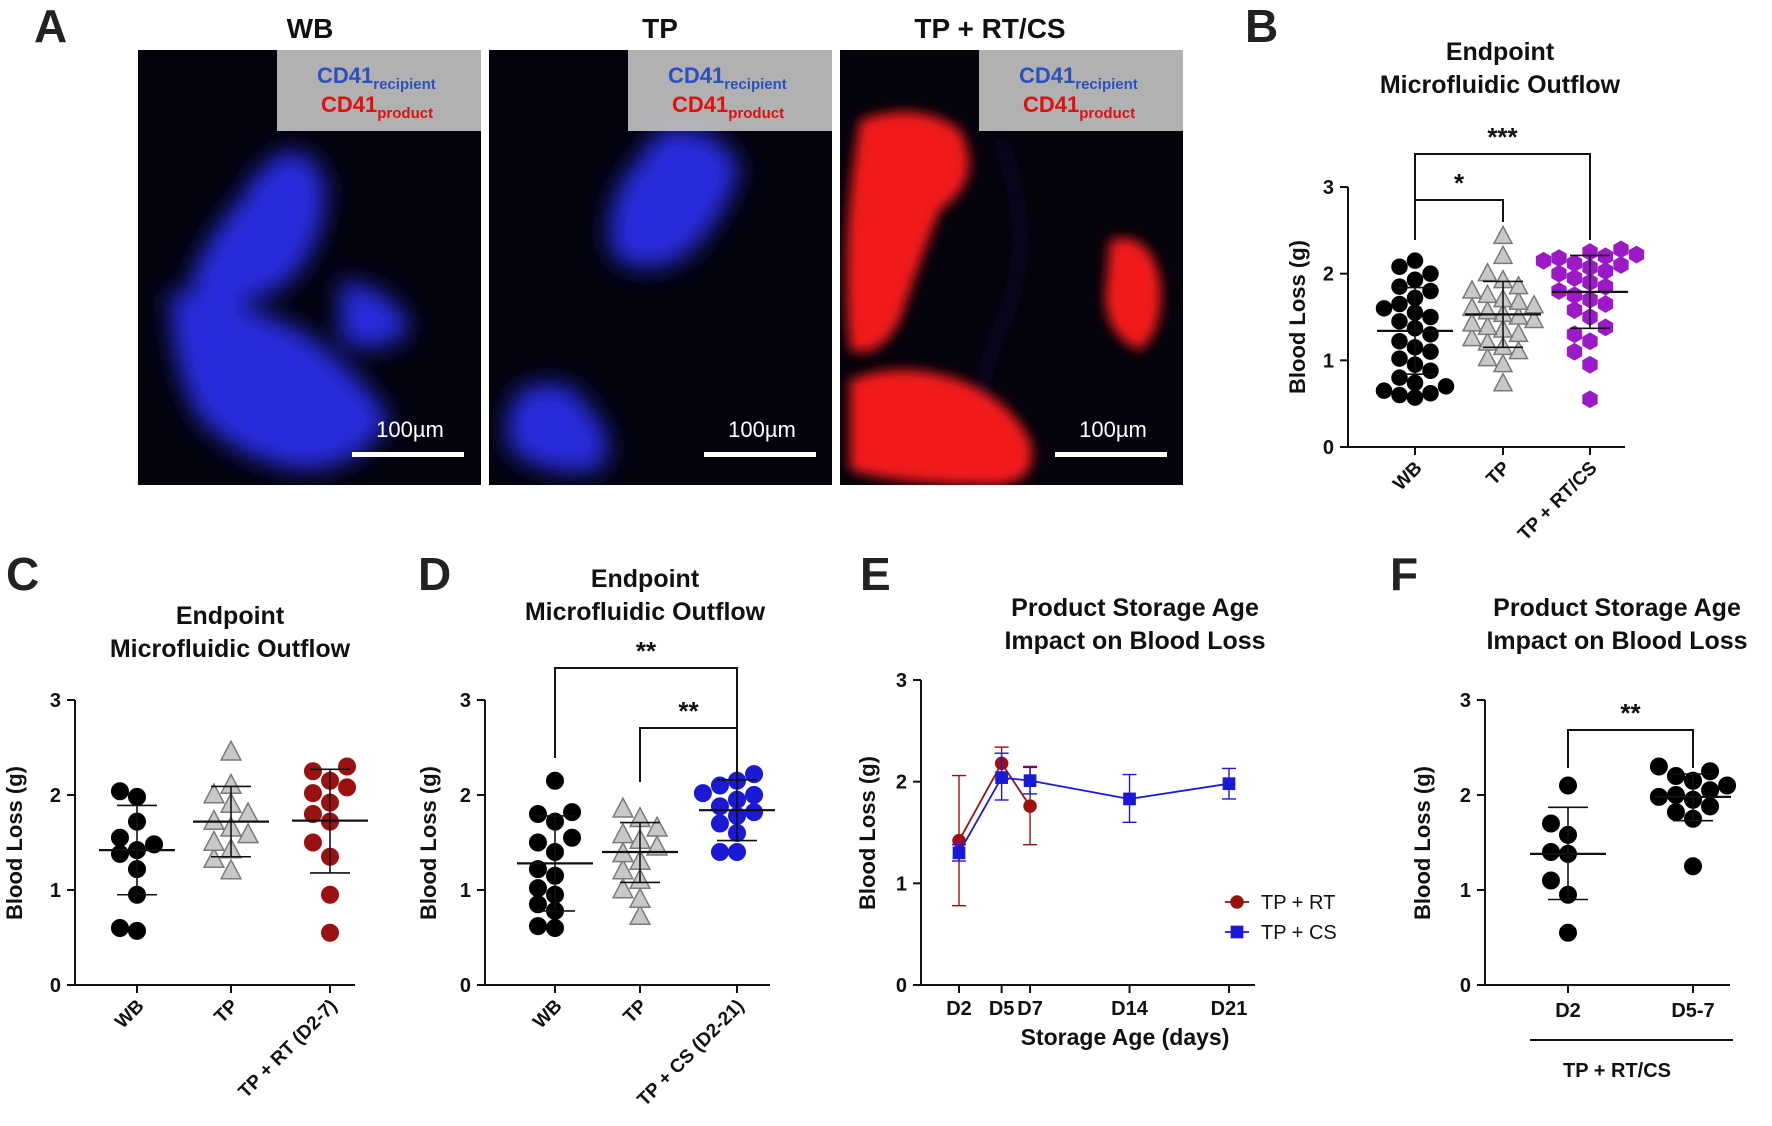  I want to click on scale-bar, so click(1111, 454).